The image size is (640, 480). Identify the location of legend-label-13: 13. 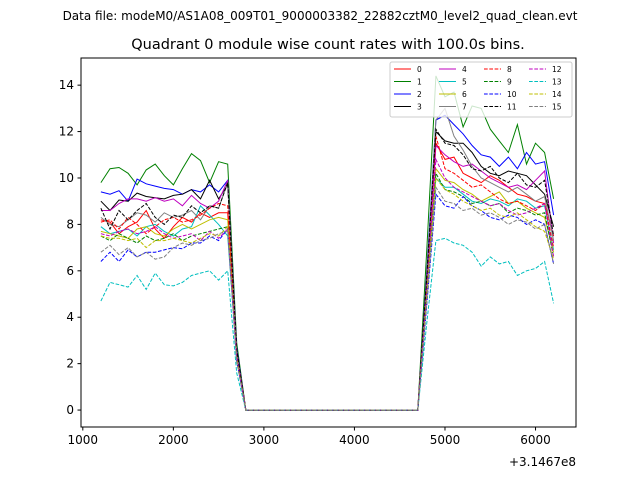
(557, 82).